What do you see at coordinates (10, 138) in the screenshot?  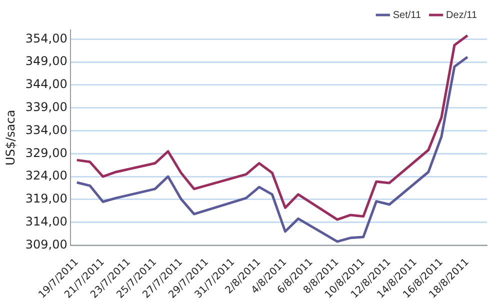 I see `y-axis-title: US$/saca` at bounding box center [10, 138].